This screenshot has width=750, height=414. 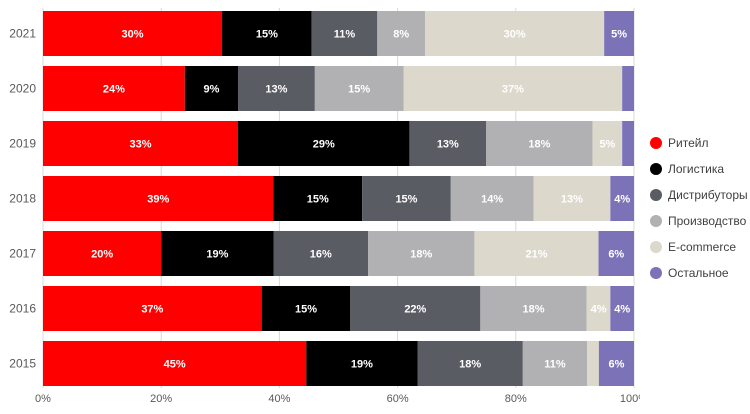 I want to click on bar-data-label: 21%, so click(x=536, y=255).